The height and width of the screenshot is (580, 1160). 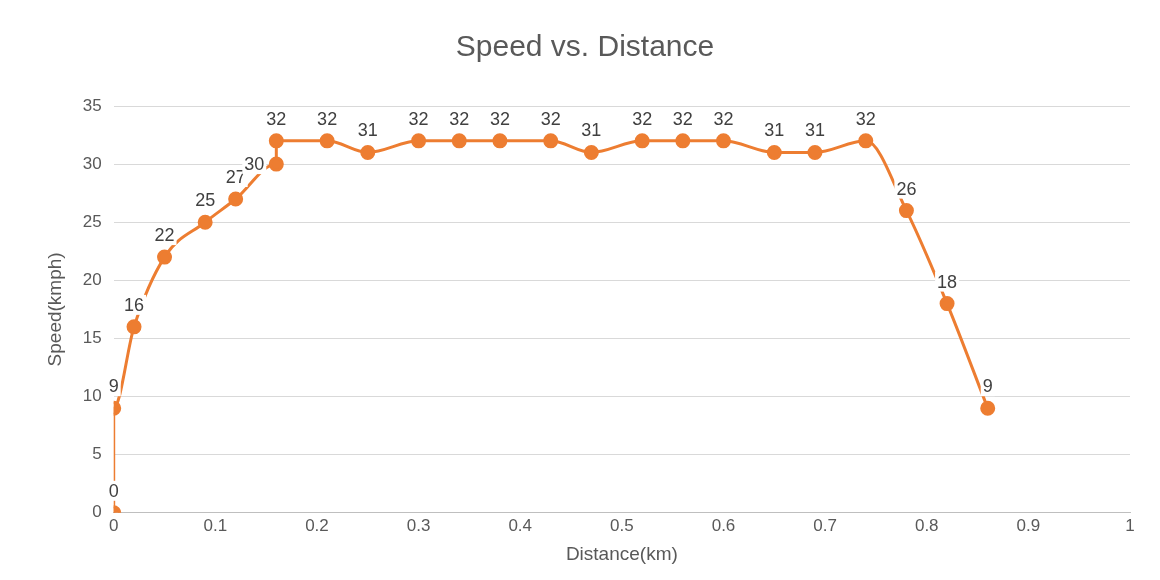 I want to click on x-tick-label: 0.2, so click(x=317, y=525).